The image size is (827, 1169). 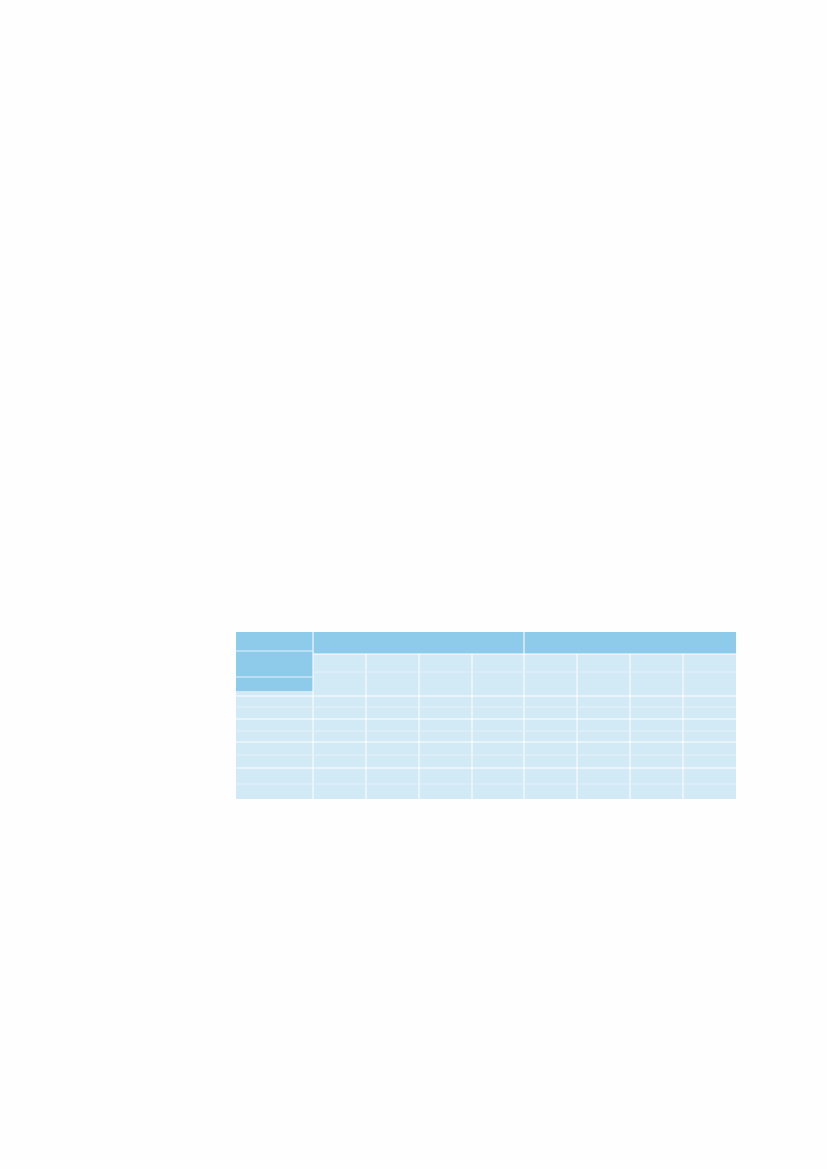 What do you see at coordinates (274, 661) in the screenshot?
I see `corner-header-cell` at bounding box center [274, 661].